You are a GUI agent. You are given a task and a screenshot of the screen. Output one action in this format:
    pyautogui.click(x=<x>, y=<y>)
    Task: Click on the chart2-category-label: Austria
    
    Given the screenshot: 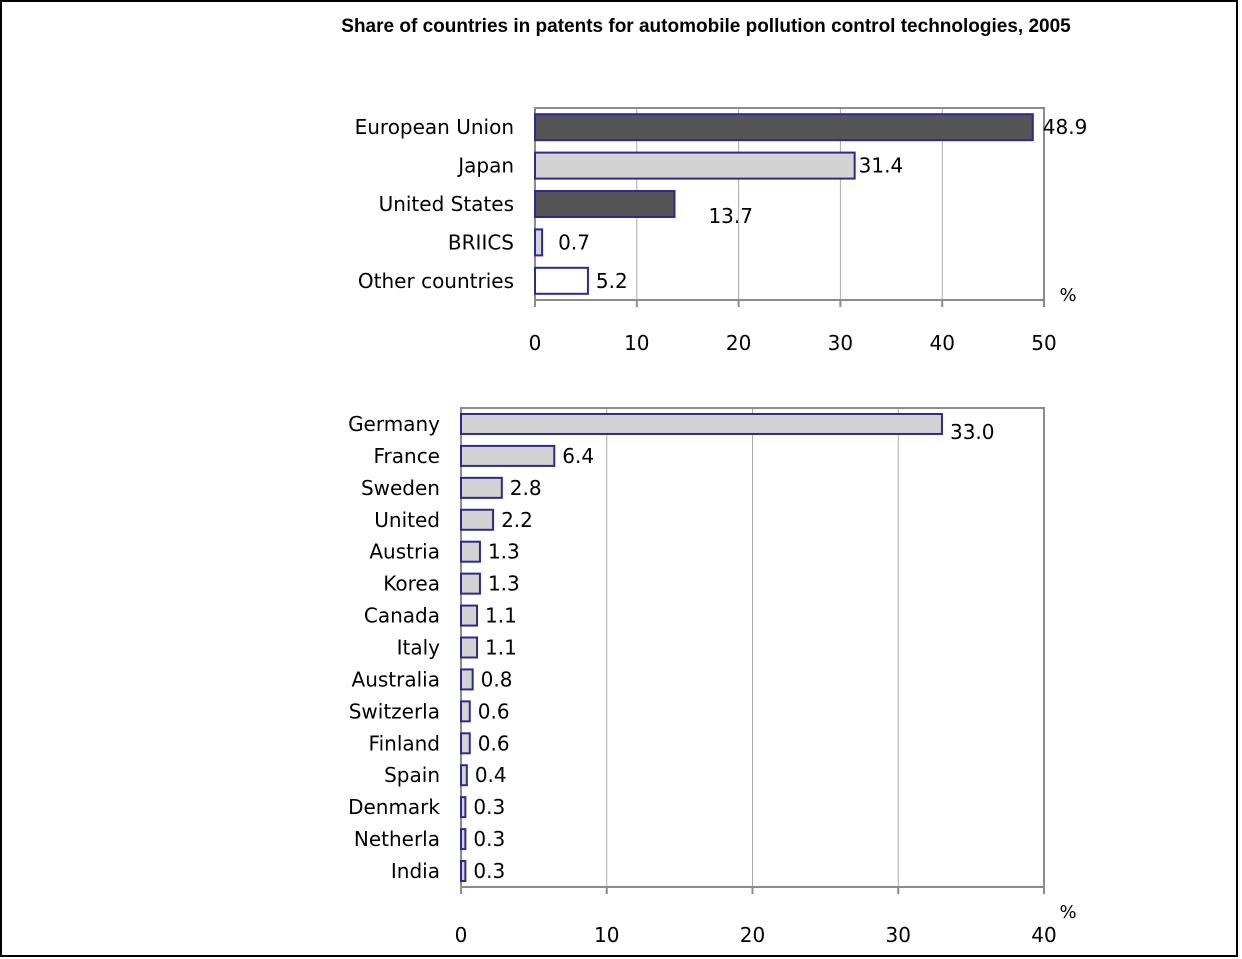 What is the action you would take?
    pyautogui.click(x=404, y=552)
    